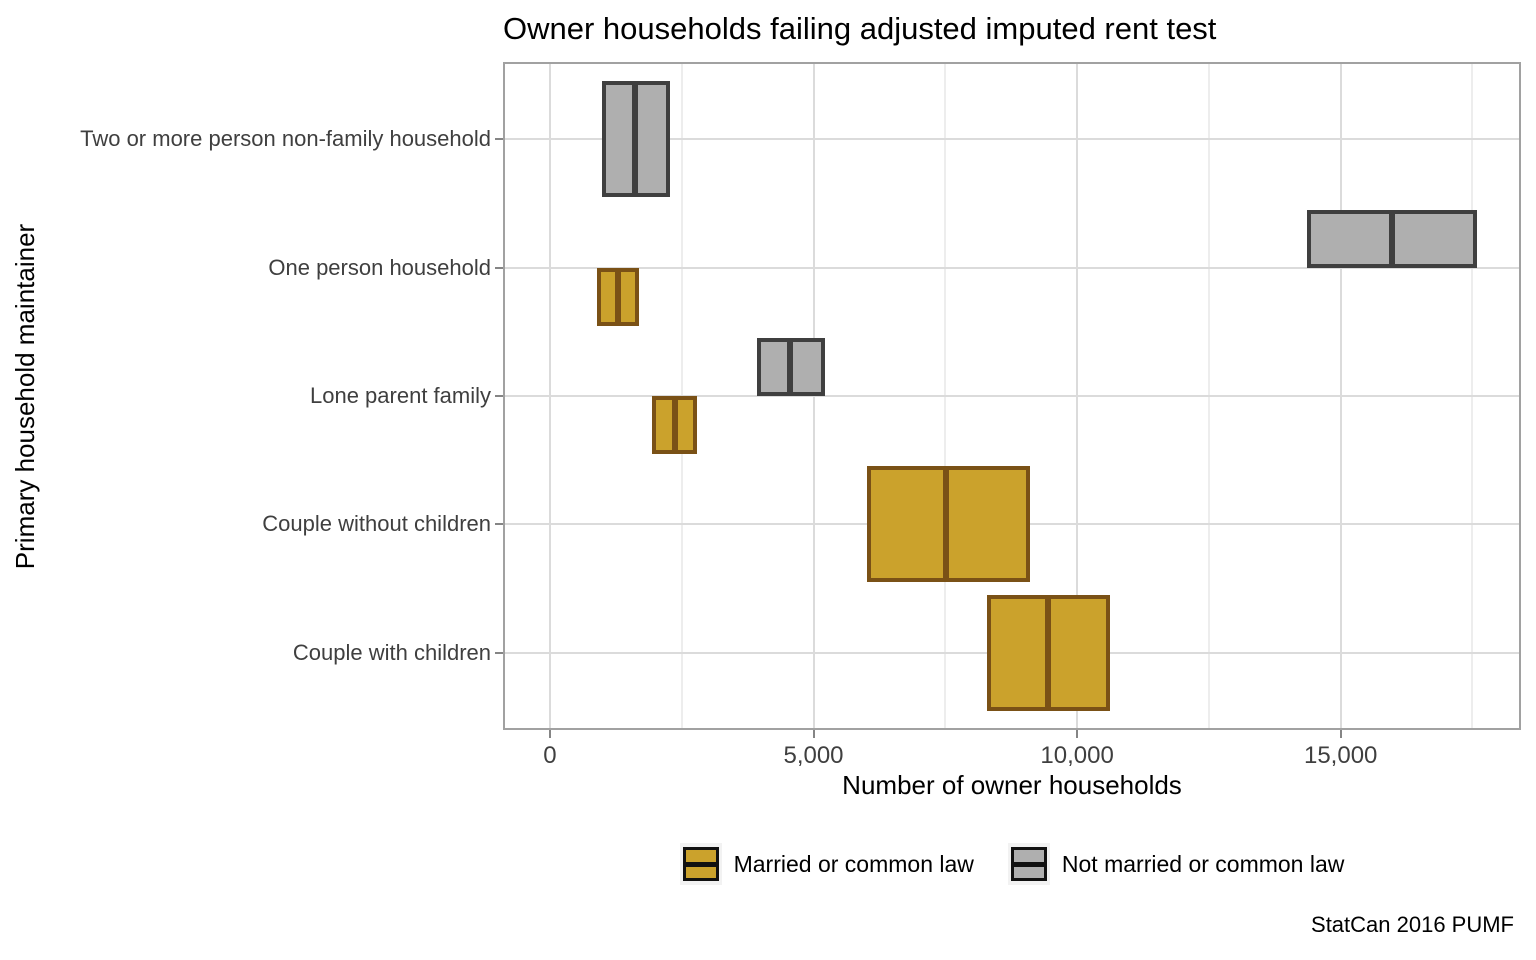  I want to click on legend-item-married: Married or common law, so click(826, 864).